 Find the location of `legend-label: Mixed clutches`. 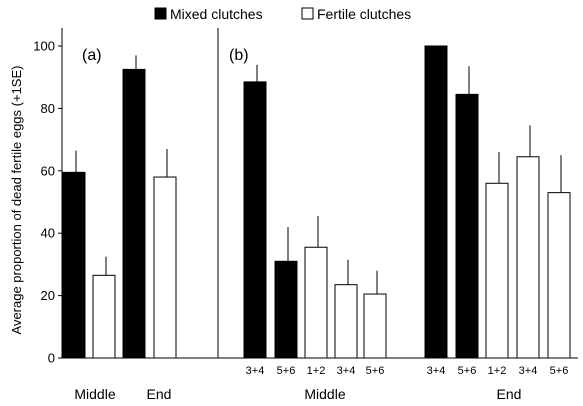

legend-label: Mixed clutches is located at coordinates (216, 14).